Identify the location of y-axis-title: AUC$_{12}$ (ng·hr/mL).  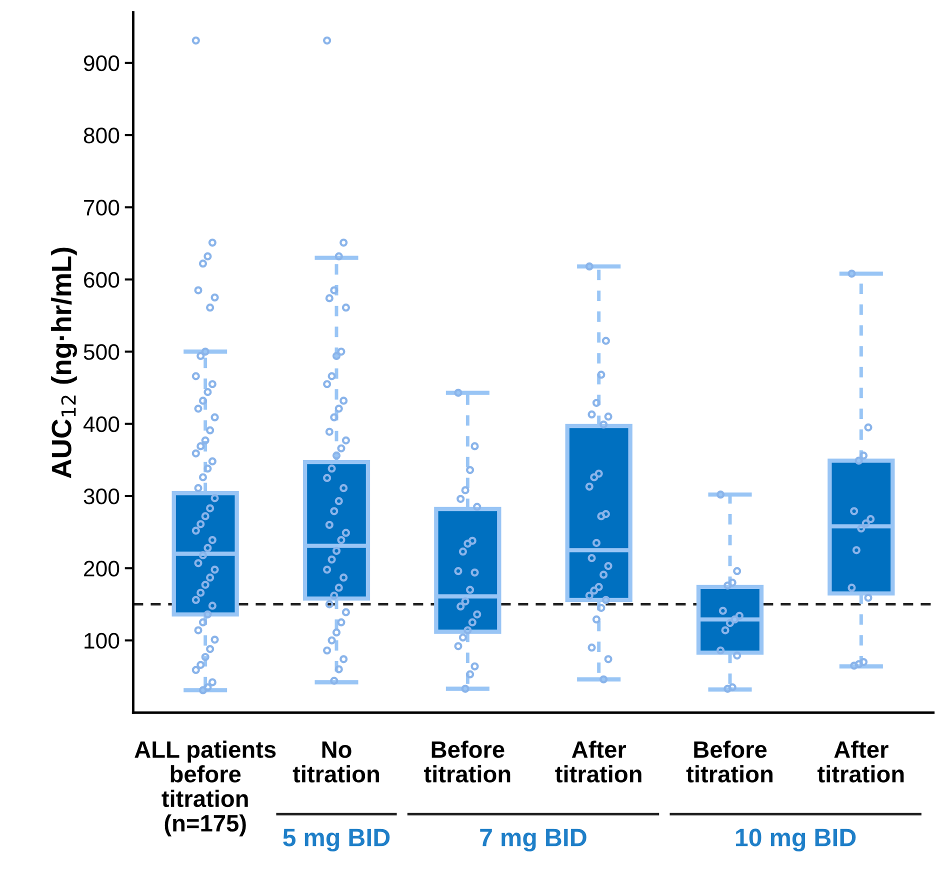
(63, 363).